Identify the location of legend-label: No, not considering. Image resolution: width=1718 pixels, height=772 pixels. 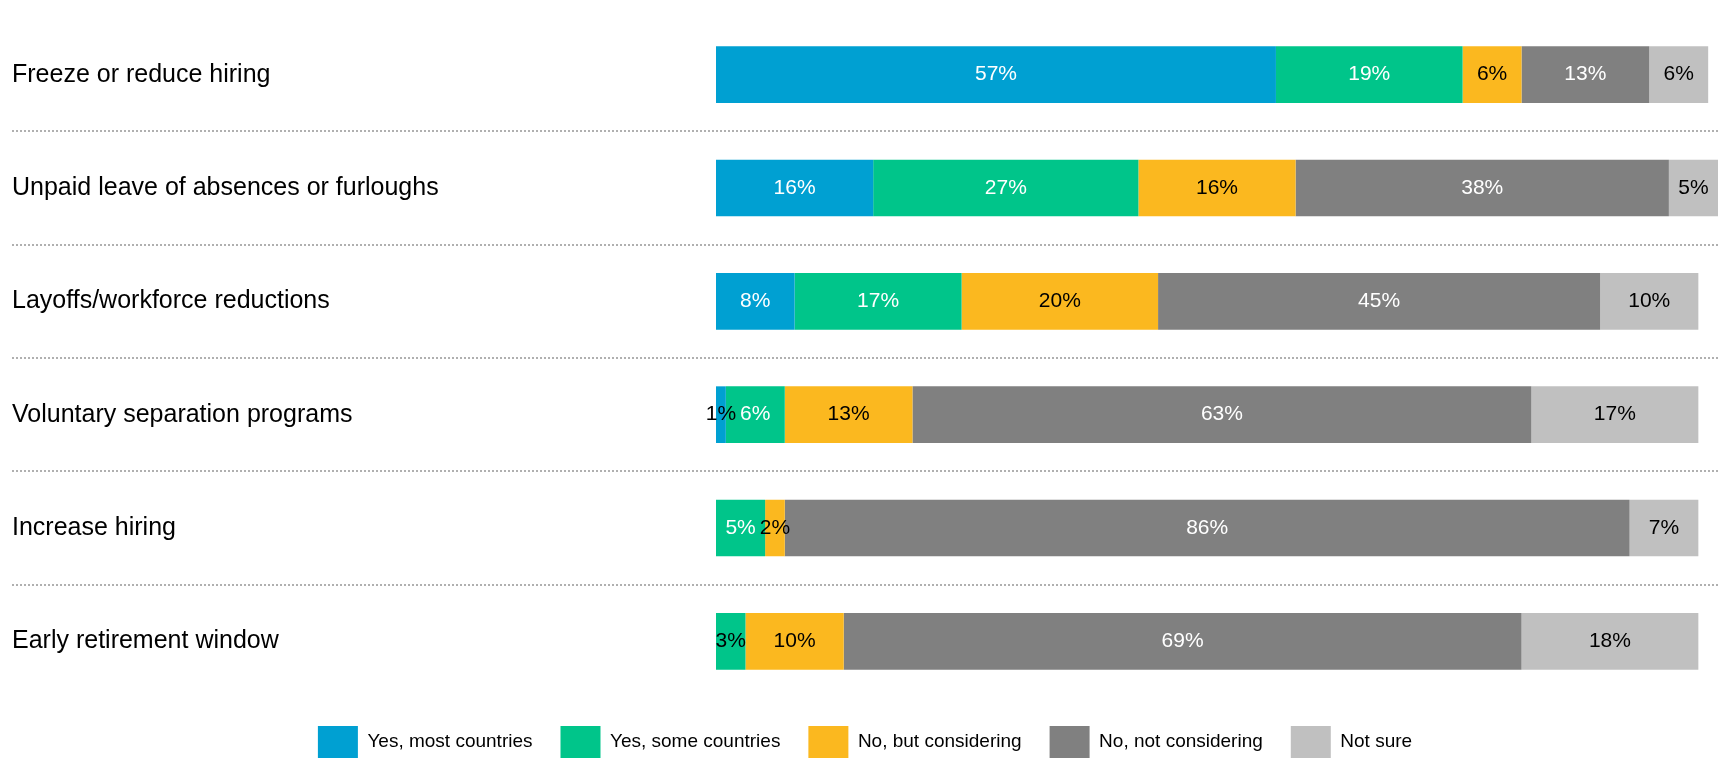
(1181, 741).